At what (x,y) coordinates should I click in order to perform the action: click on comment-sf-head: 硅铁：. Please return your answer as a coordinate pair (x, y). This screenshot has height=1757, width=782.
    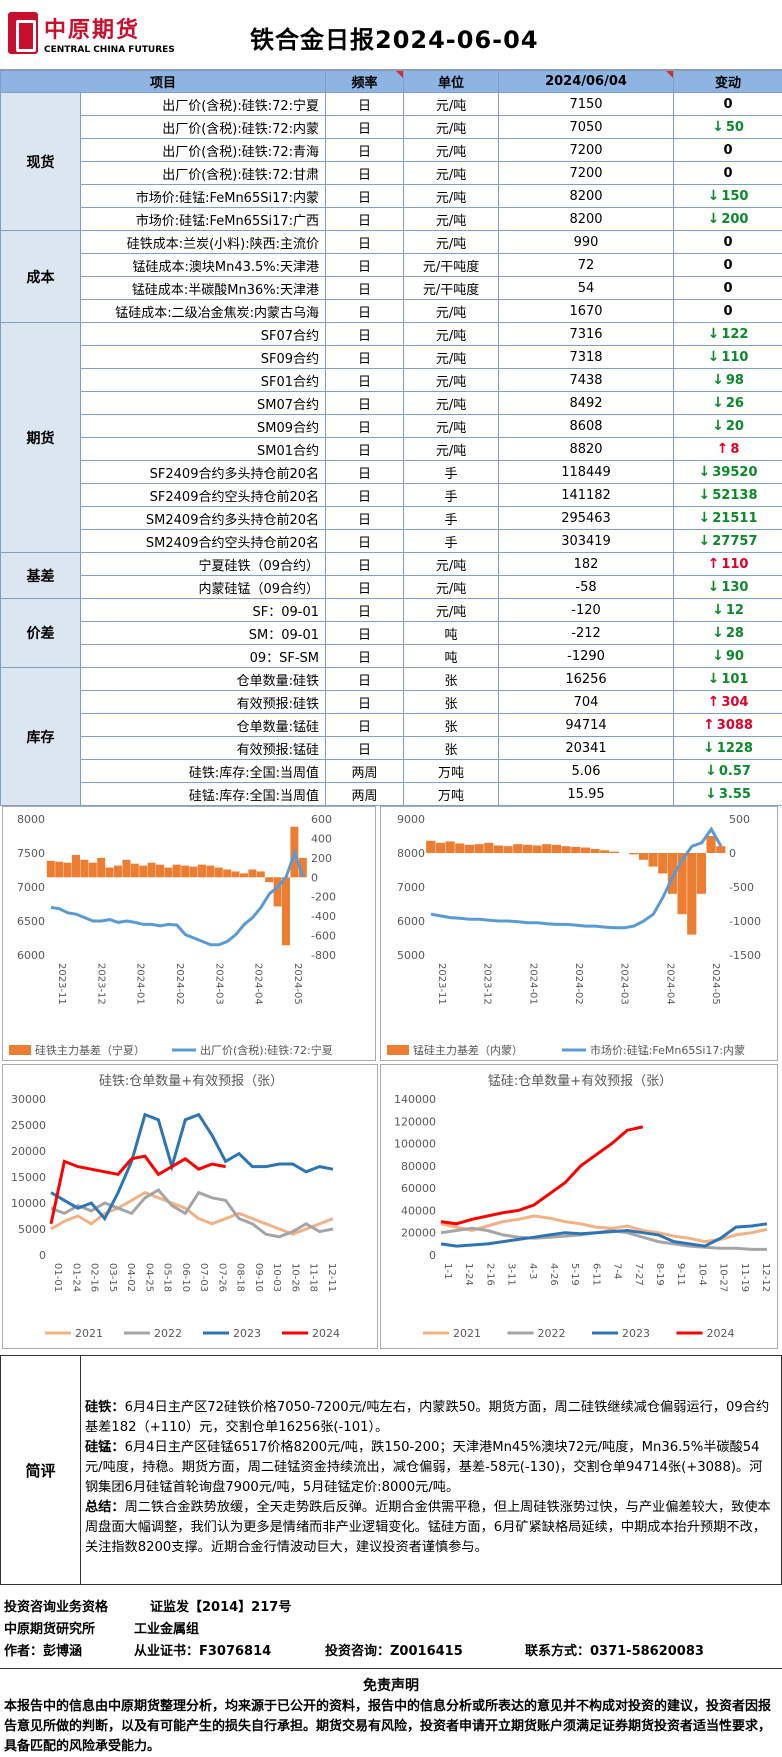
    Looking at the image, I should click on (105, 1407).